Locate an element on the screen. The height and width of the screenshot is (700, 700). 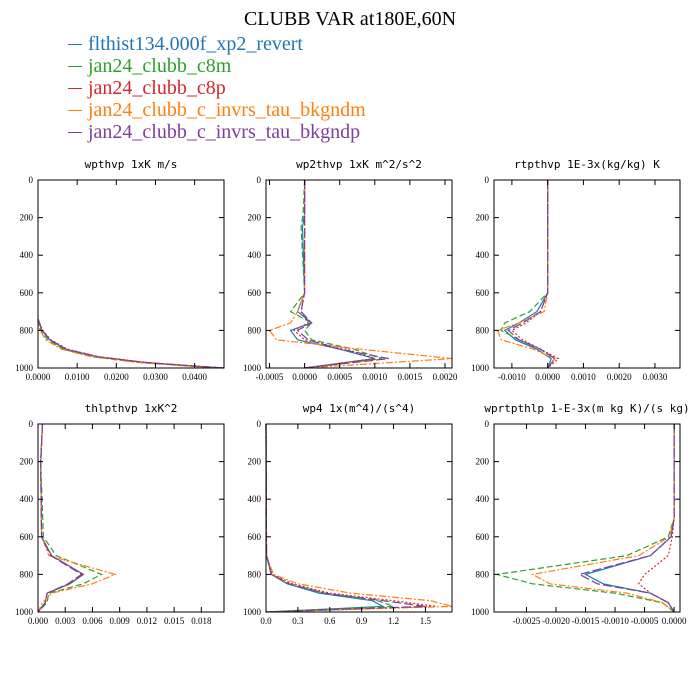
x-tick-label: 0.0400 is located at coordinates (194, 377).